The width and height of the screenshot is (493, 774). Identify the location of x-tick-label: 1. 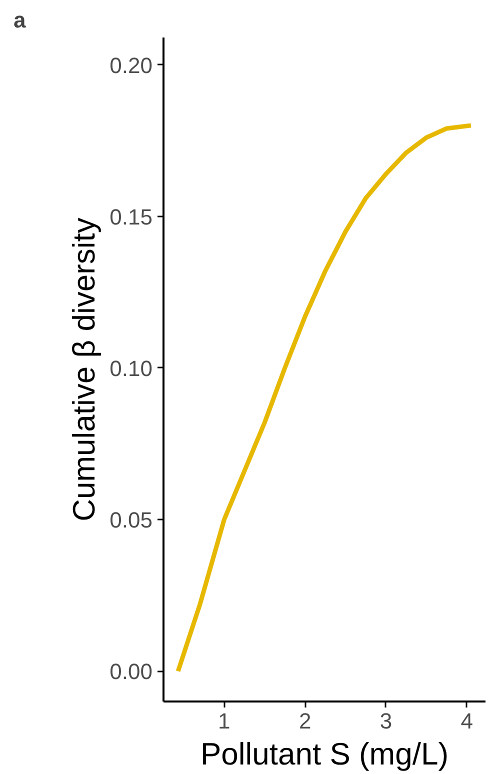
(224, 721).